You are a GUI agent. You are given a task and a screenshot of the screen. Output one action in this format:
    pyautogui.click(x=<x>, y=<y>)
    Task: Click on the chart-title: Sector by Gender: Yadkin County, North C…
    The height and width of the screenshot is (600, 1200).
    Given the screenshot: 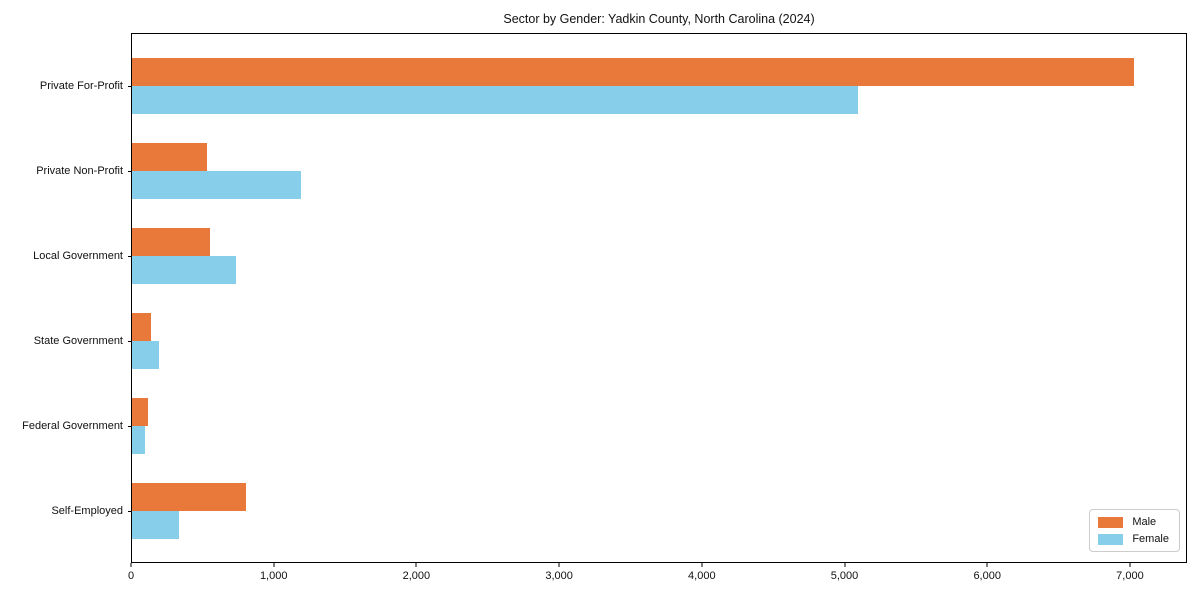 What is the action you would take?
    pyautogui.click(x=659, y=19)
    